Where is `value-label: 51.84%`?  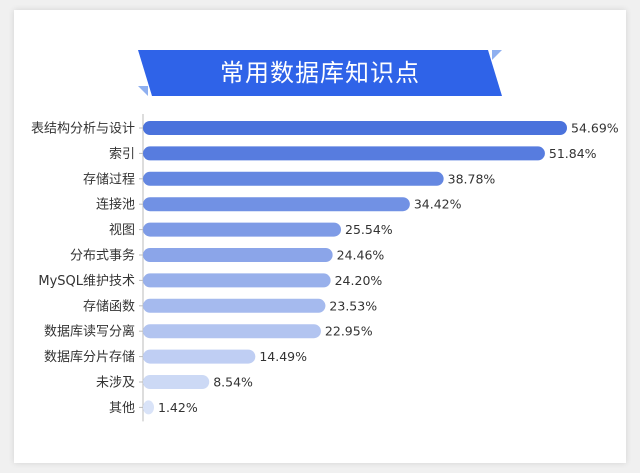 value-label: 51.84% is located at coordinates (573, 153).